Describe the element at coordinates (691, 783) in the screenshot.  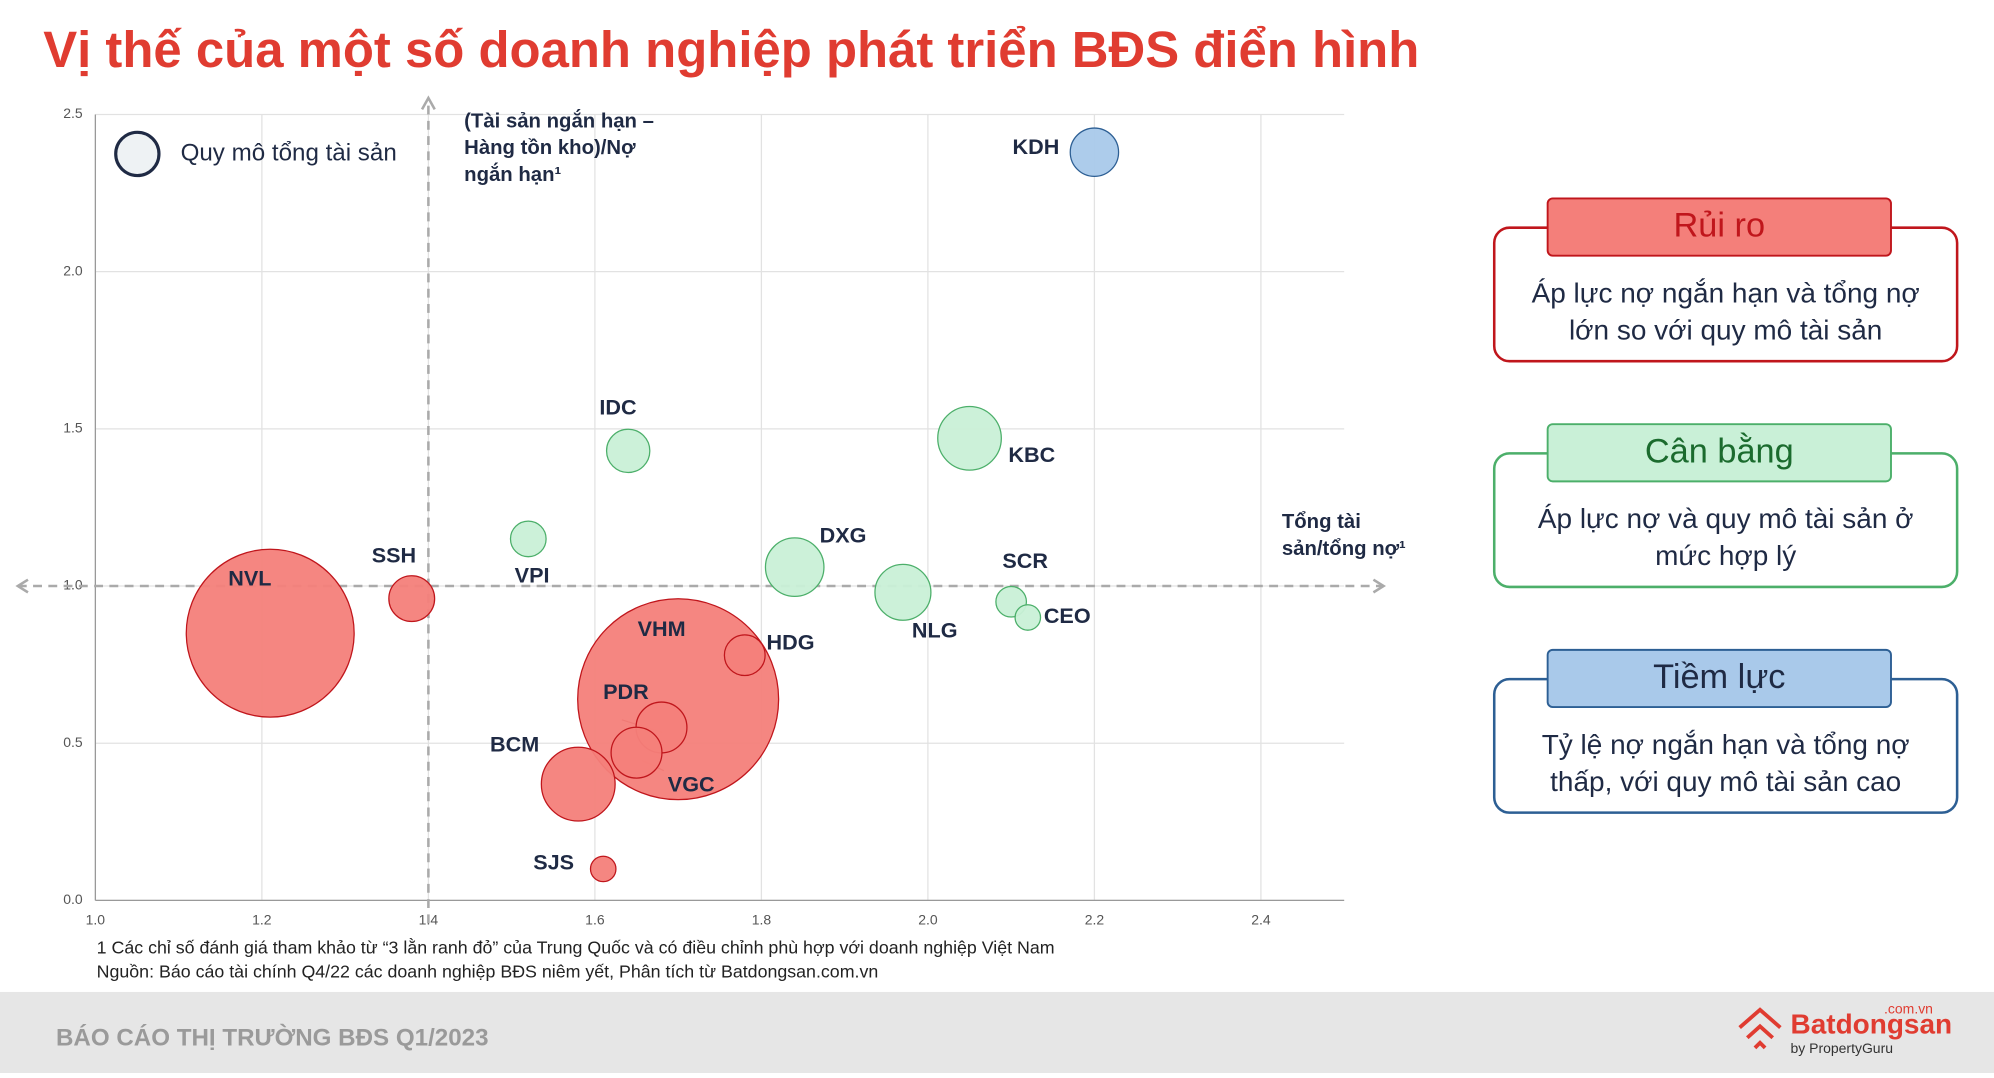
I see `bubble-label: VGC` at that location.